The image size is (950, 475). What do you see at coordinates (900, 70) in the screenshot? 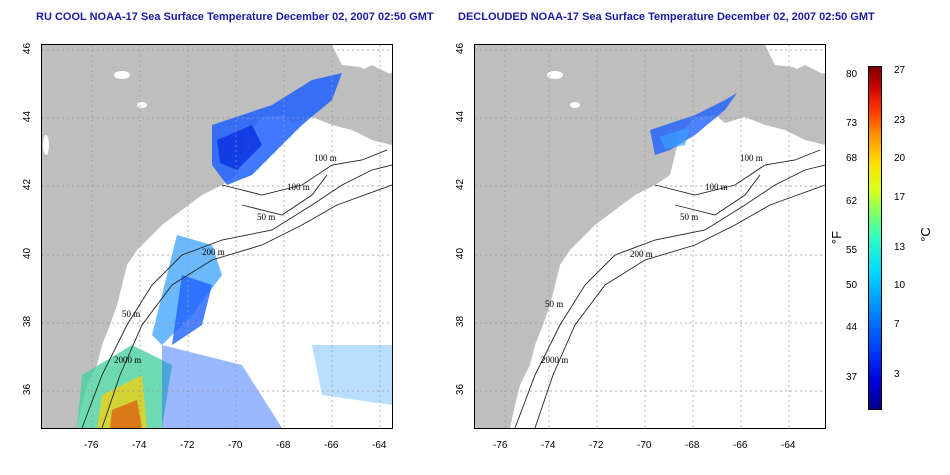
I see `c-tick-label: 27` at bounding box center [900, 70].